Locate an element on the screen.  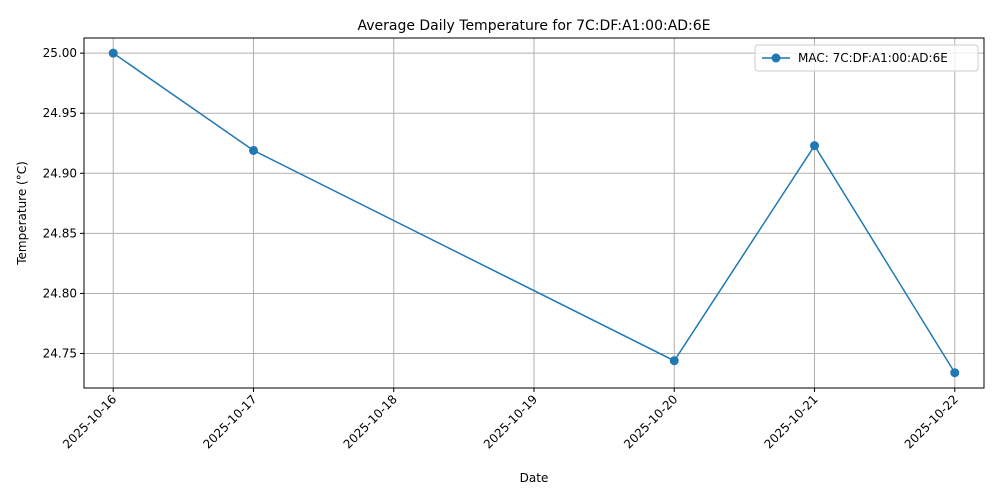
y-tick-label: 24.90 is located at coordinates (60, 173).